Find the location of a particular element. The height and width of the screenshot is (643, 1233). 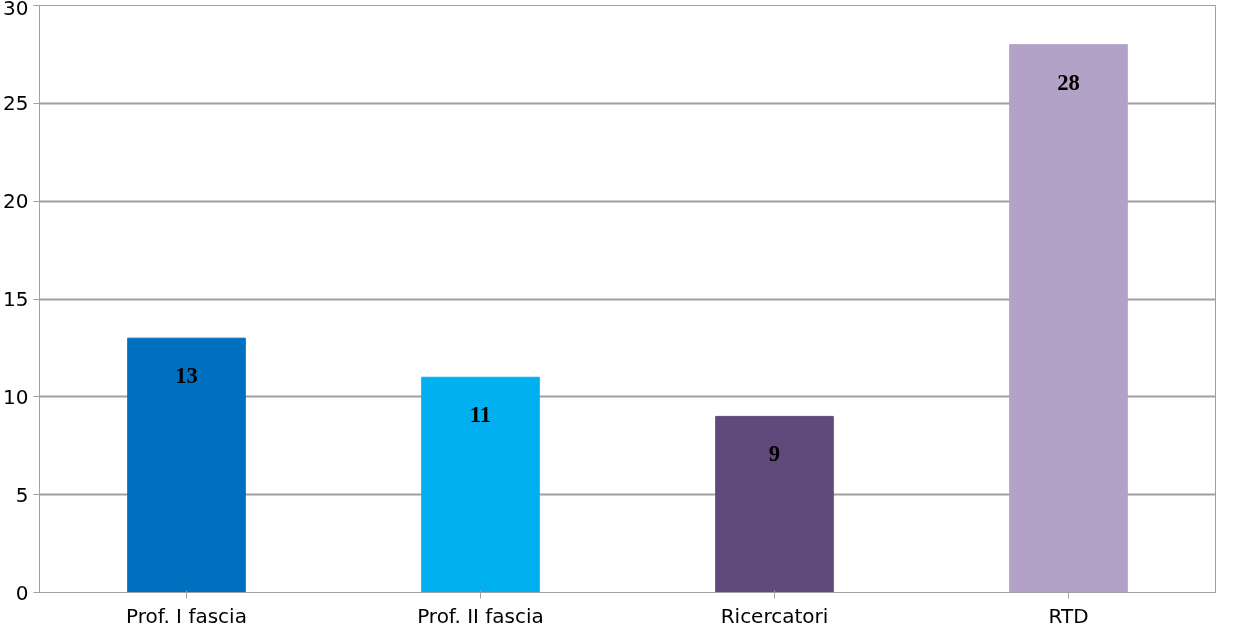

y-tick-label: 0 is located at coordinates (22, 592).